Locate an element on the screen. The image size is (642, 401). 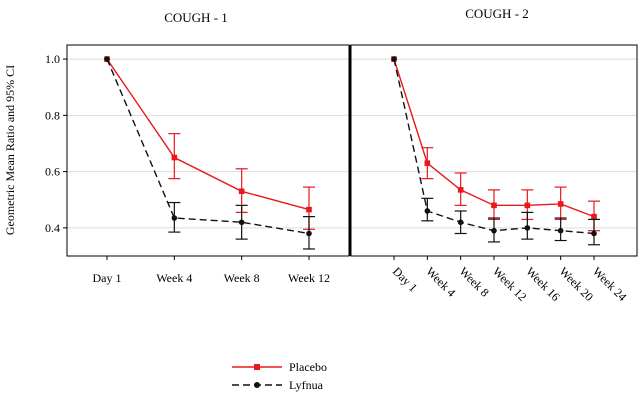
panel-2-x-tick-label-6: Week 24 is located at coordinates (610, 284).